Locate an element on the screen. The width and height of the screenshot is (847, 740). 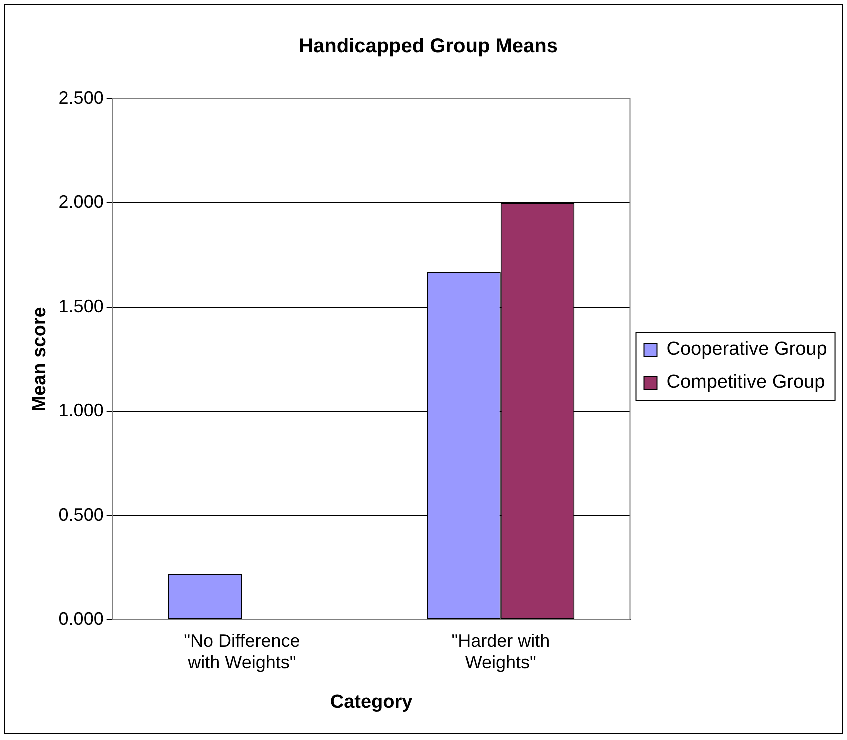
legend-label: Competitive Group is located at coordinates (746, 383).